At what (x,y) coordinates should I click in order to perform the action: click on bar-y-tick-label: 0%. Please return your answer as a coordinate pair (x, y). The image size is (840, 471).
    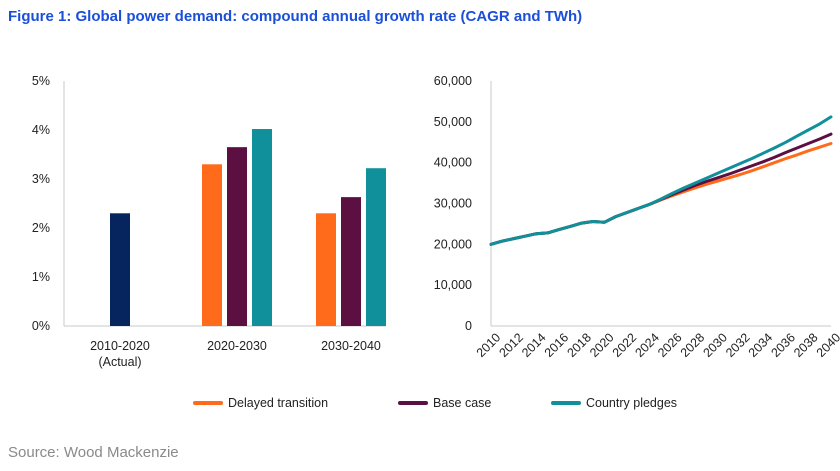
    Looking at the image, I should click on (41, 326).